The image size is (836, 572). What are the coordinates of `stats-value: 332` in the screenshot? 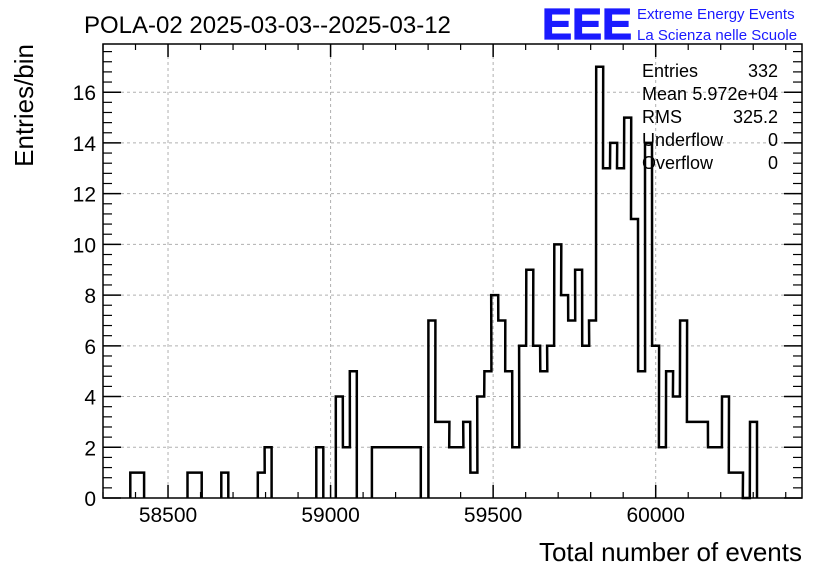 It's located at (763, 71).